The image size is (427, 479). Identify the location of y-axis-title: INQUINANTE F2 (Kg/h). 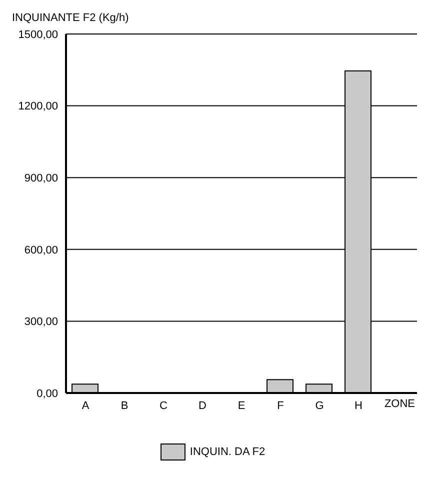
(70, 18).